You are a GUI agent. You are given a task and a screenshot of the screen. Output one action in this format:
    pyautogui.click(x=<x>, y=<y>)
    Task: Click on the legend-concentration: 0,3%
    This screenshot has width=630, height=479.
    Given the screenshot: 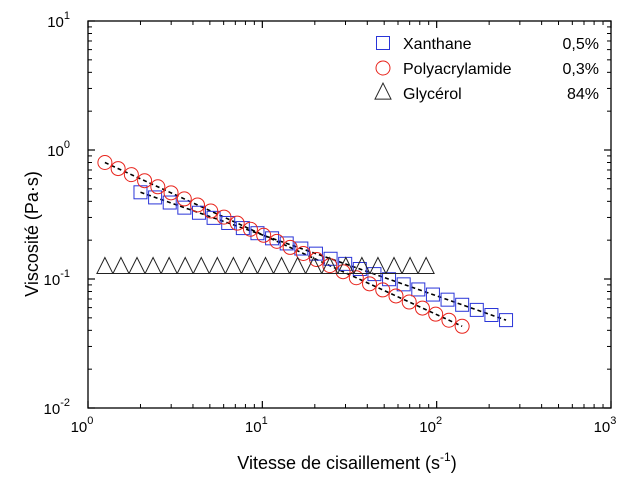 What is the action you would take?
    pyautogui.click(x=581, y=69)
    